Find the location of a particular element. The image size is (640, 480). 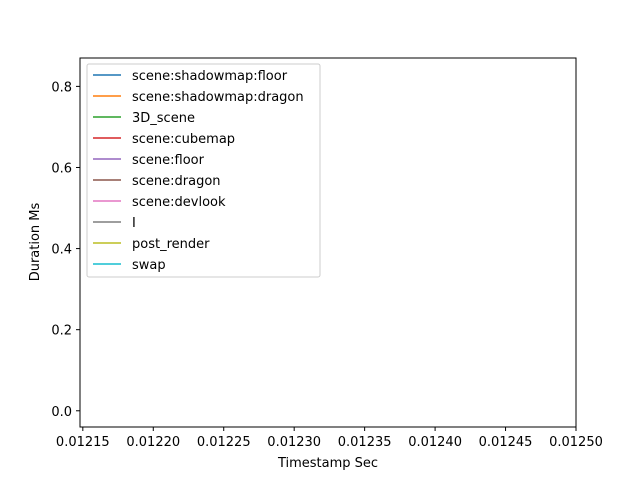

legend-label: post_render is located at coordinates (171, 244).